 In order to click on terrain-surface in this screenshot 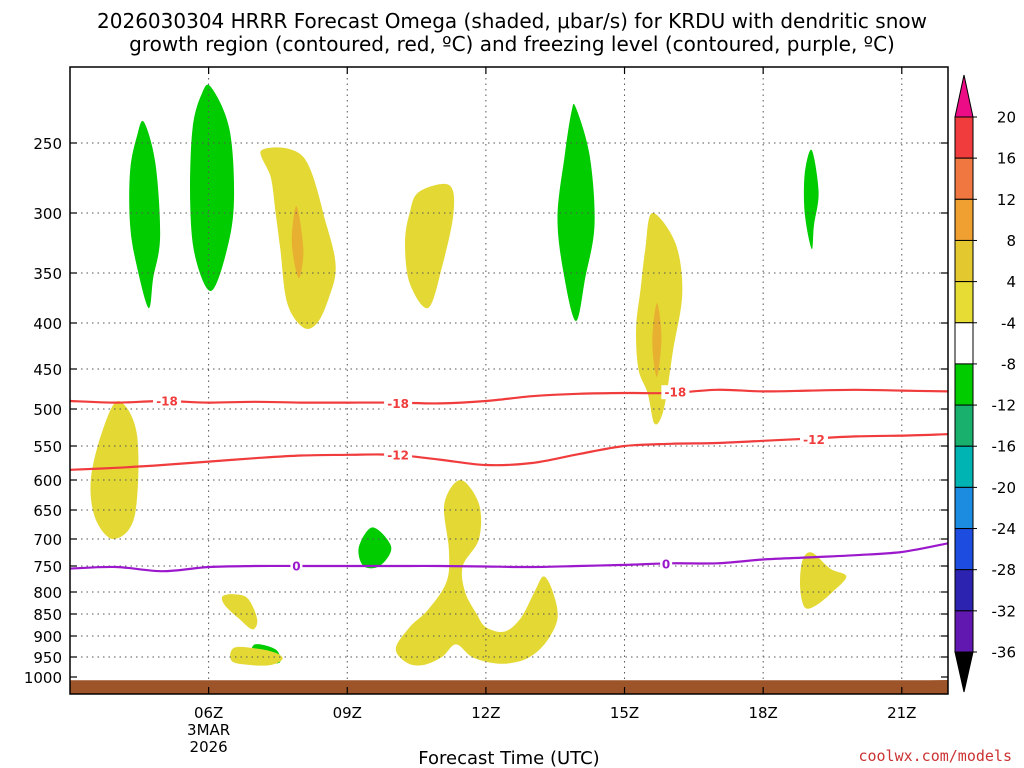, I will do `click(509, 687)`.